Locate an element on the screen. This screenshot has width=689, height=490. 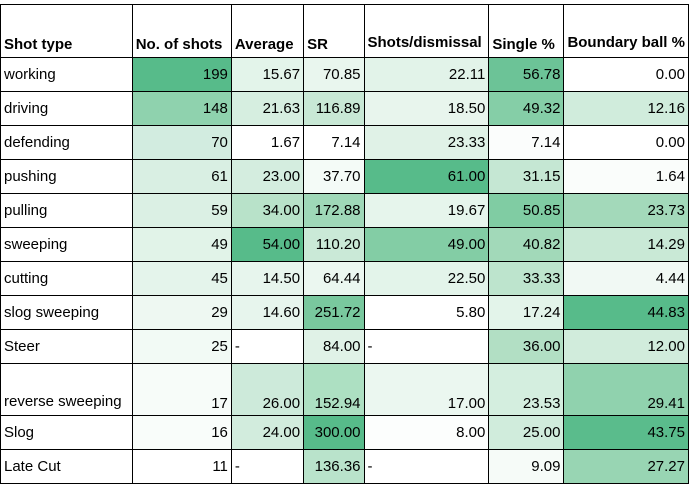
cell-single-pct: 23.53 is located at coordinates (526, 389).